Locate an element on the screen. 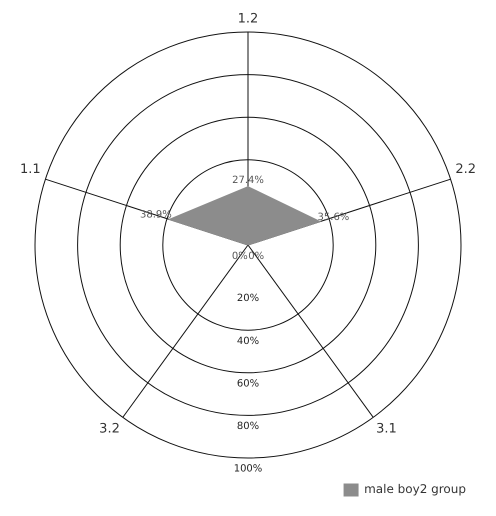  y-tick-label: 100% is located at coordinates (248, 469).